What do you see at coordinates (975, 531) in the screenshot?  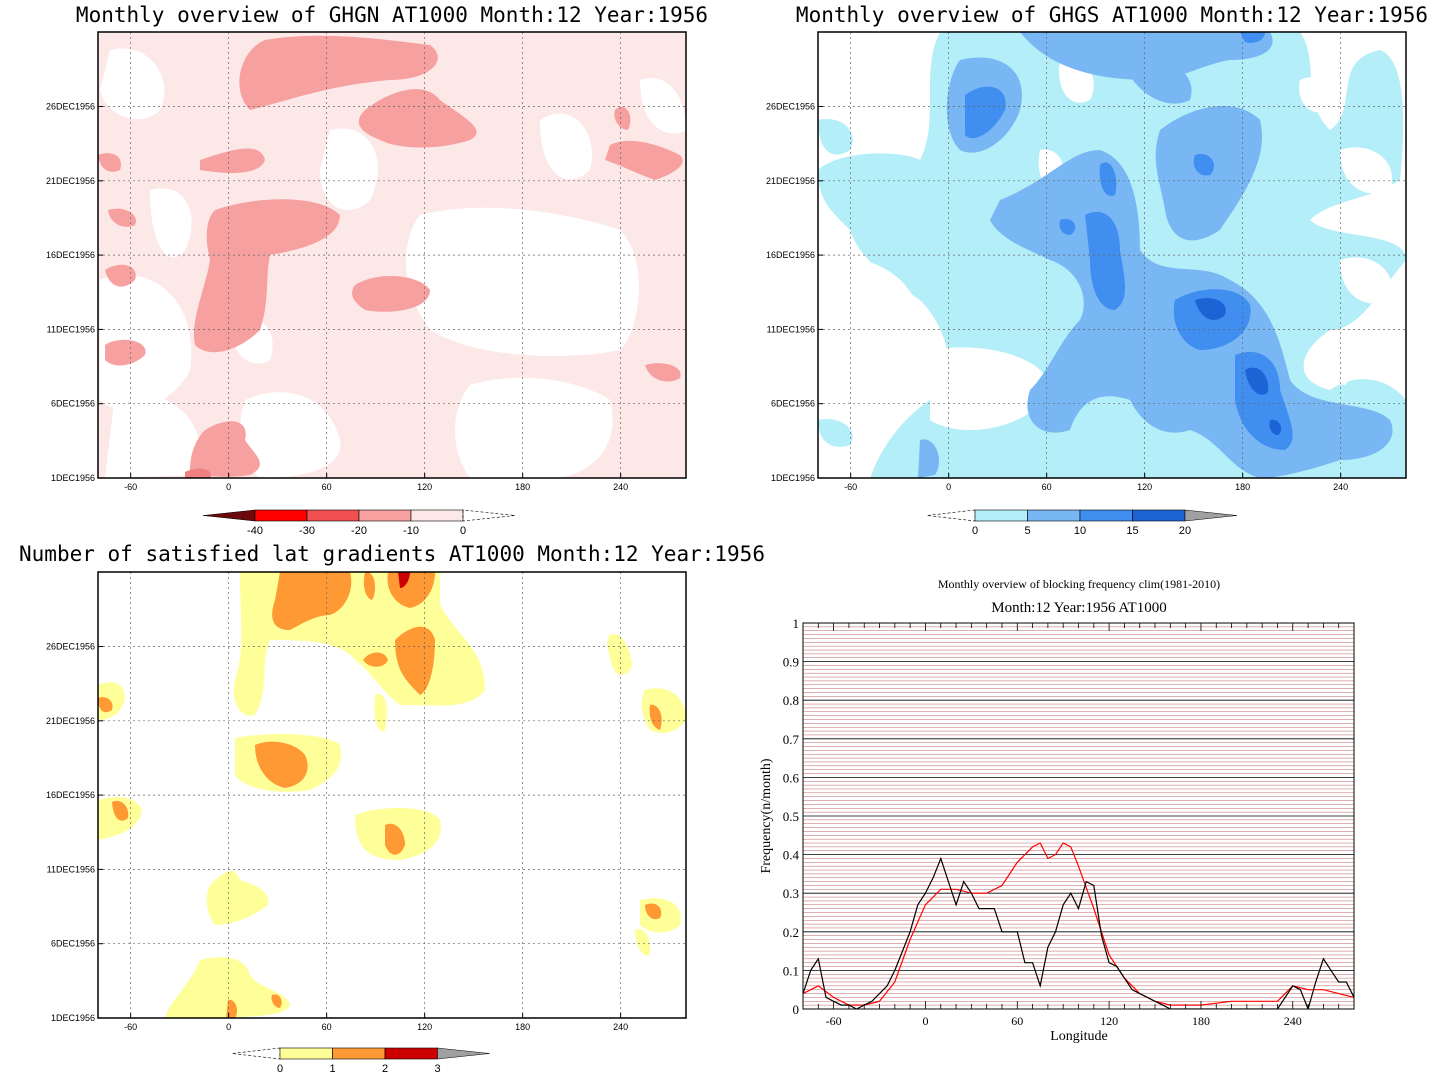 I see `colorbar-label: 0` at bounding box center [975, 531].